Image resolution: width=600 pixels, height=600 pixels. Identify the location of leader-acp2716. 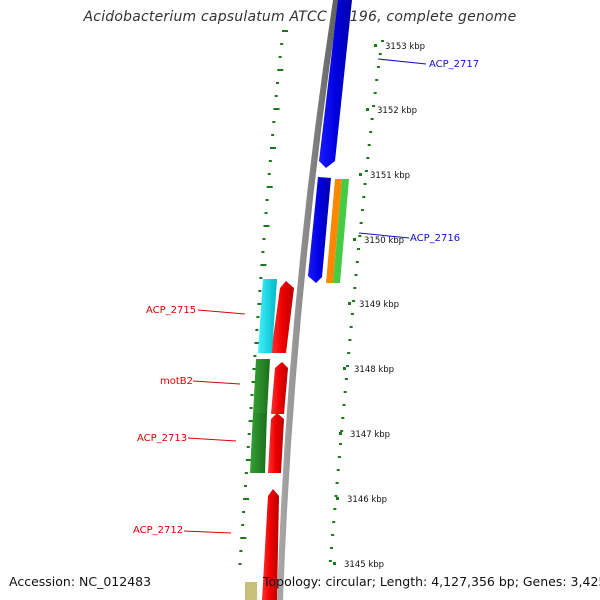
(384, 235).